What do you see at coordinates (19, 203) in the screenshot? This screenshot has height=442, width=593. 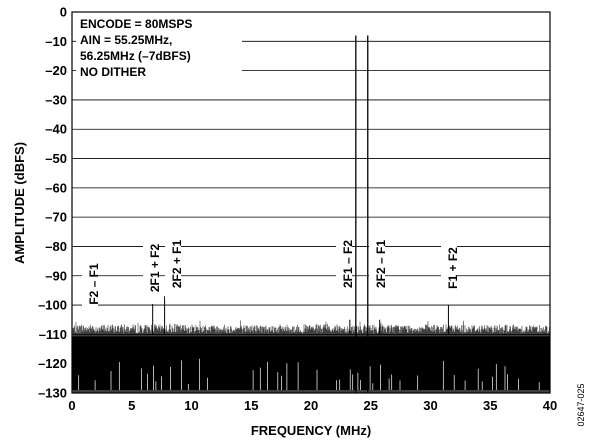 I see `y-axis-title: AMPLITUDE (dBFS)` at bounding box center [19, 203].